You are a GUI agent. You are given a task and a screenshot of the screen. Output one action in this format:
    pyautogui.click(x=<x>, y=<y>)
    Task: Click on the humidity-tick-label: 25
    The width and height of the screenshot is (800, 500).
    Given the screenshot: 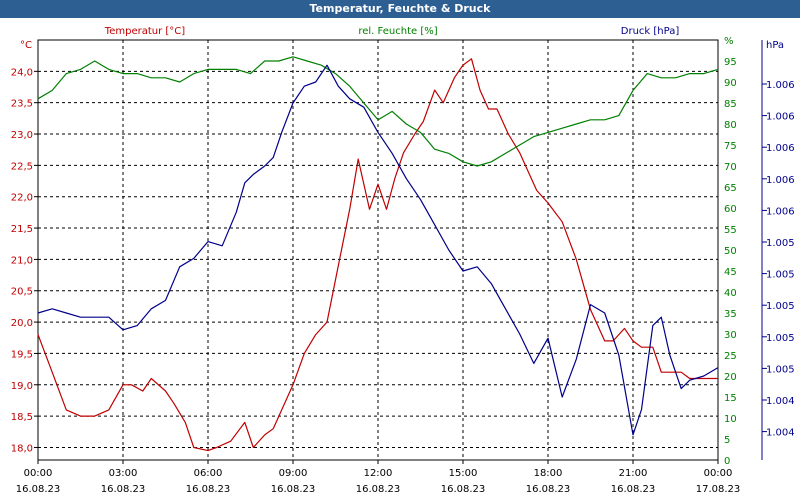 What is the action you would take?
    pyautogui.click(x=730, y=356)
    